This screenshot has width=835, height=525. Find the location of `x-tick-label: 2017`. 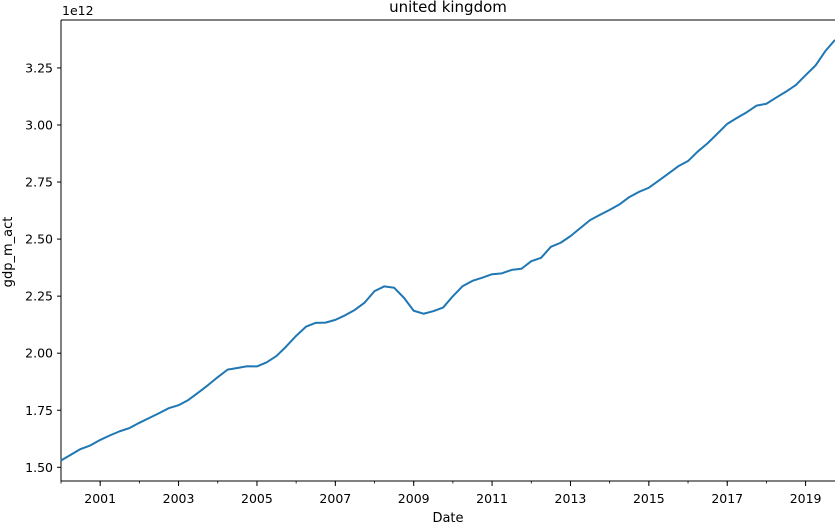

x-tick-label: 2017 is located at coordinates (727, 498).